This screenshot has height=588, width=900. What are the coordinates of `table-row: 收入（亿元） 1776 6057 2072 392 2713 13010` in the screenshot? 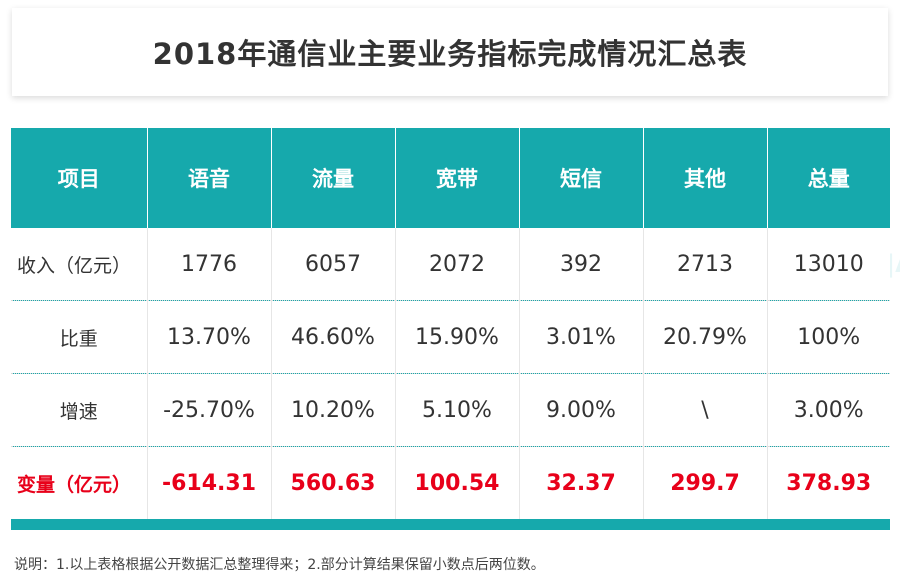 It's located at (450, 264).